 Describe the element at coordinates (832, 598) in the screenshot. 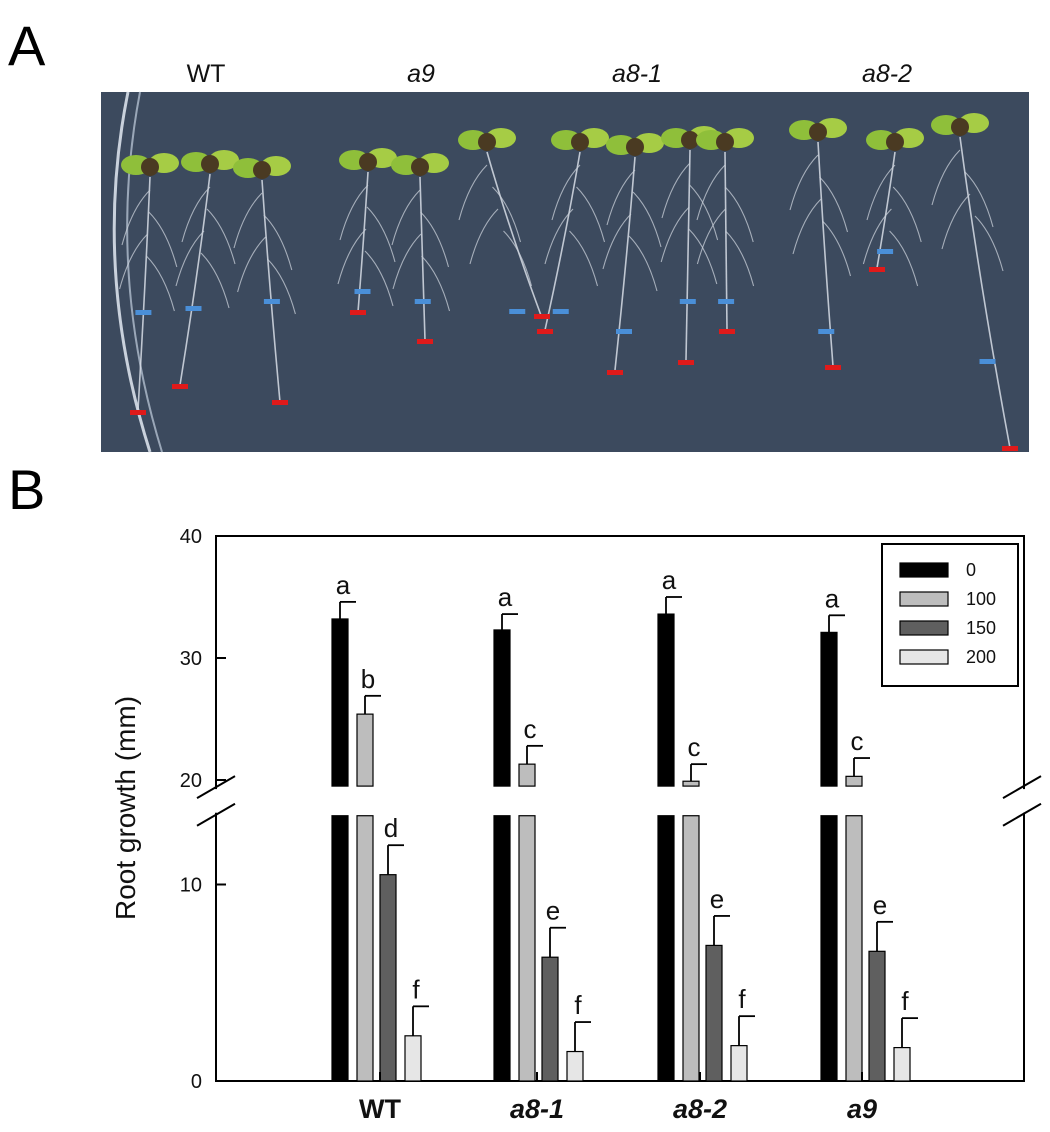

I see `significance-letter-0-3: a` at that location.